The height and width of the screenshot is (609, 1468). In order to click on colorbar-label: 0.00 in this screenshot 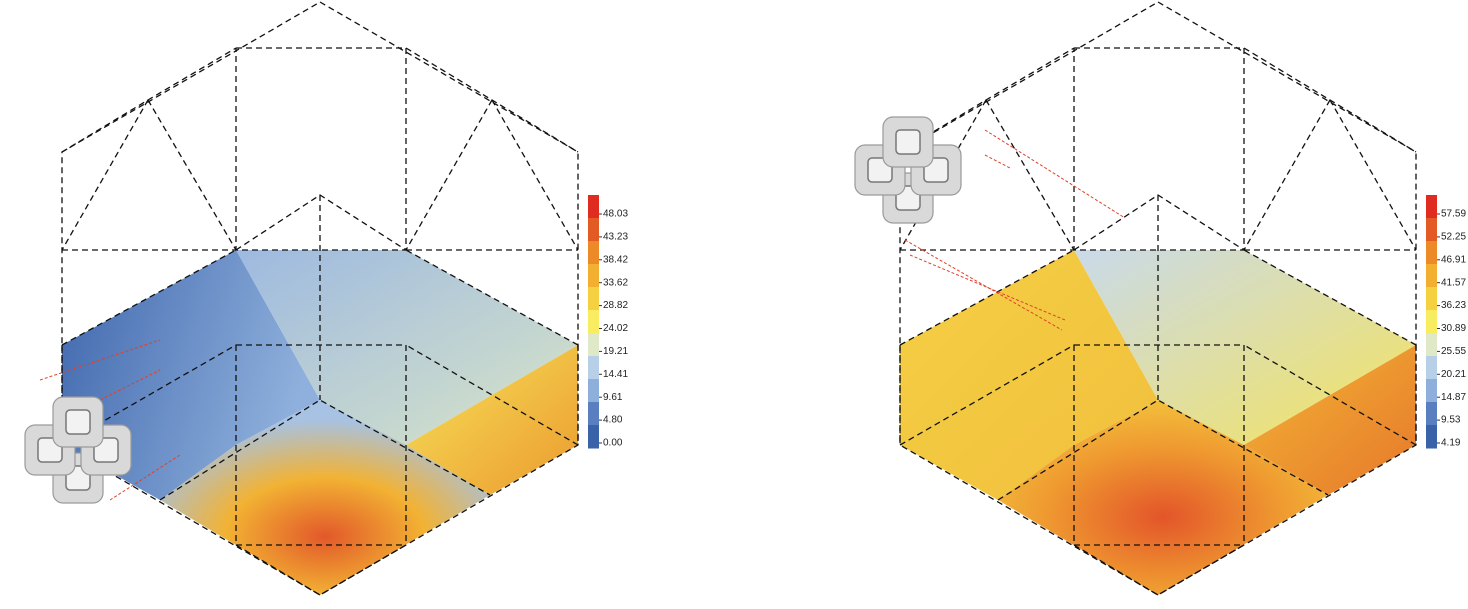, I will do `click(613, 443)`.